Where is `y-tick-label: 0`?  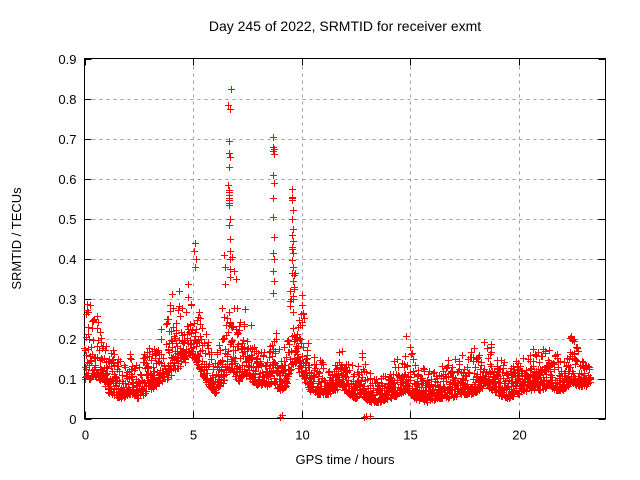
y-tick-label: 0 is located at coordinates (72, 419).